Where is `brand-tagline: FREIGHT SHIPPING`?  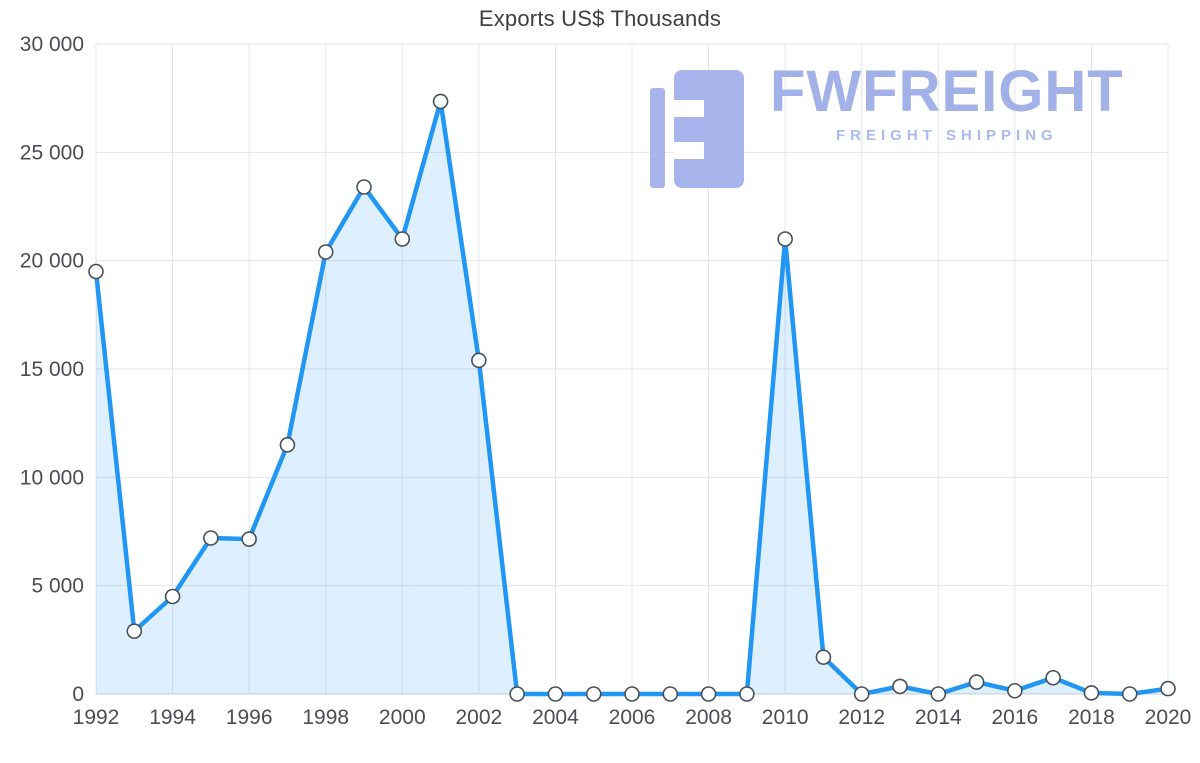
brand-tagline: FREIGHT SHIPPING is located at coordinates (947, 135).